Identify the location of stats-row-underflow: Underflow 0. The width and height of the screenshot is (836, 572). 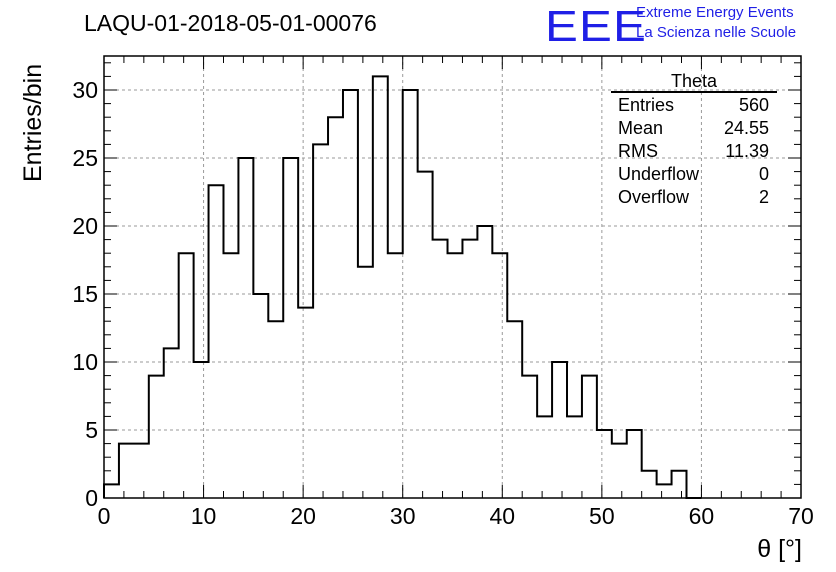
(694, 174).